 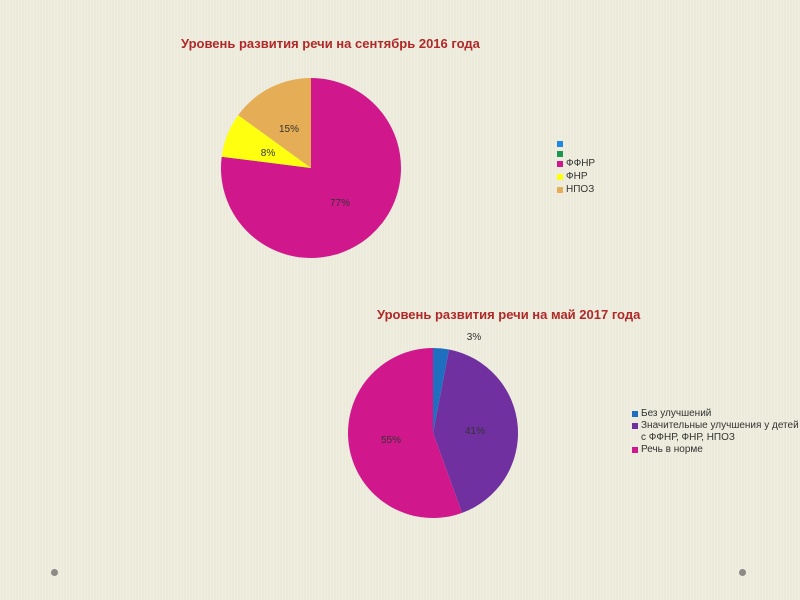 I want to click on nav-dot-right, so click(x=742, y=572).